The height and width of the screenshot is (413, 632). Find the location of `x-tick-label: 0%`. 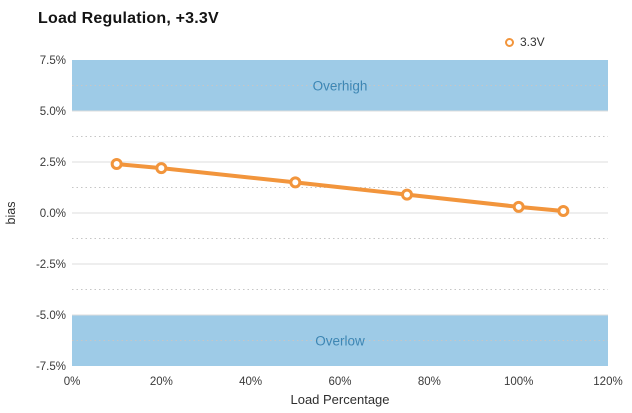

x-tick-label: 0% is located at coordinates (72, 382).